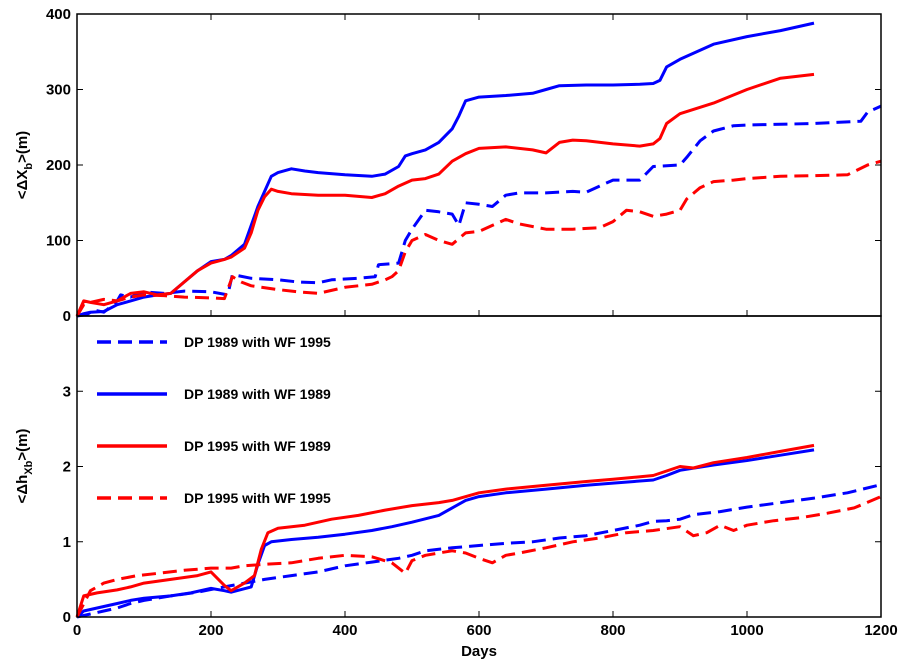 The height and width of the screenshot is (665, 909). Describe the element at coordinates (24, 466) in the screenshot. I see `bottom-y-axis-label: <ΔhXb>(m)` at that location.